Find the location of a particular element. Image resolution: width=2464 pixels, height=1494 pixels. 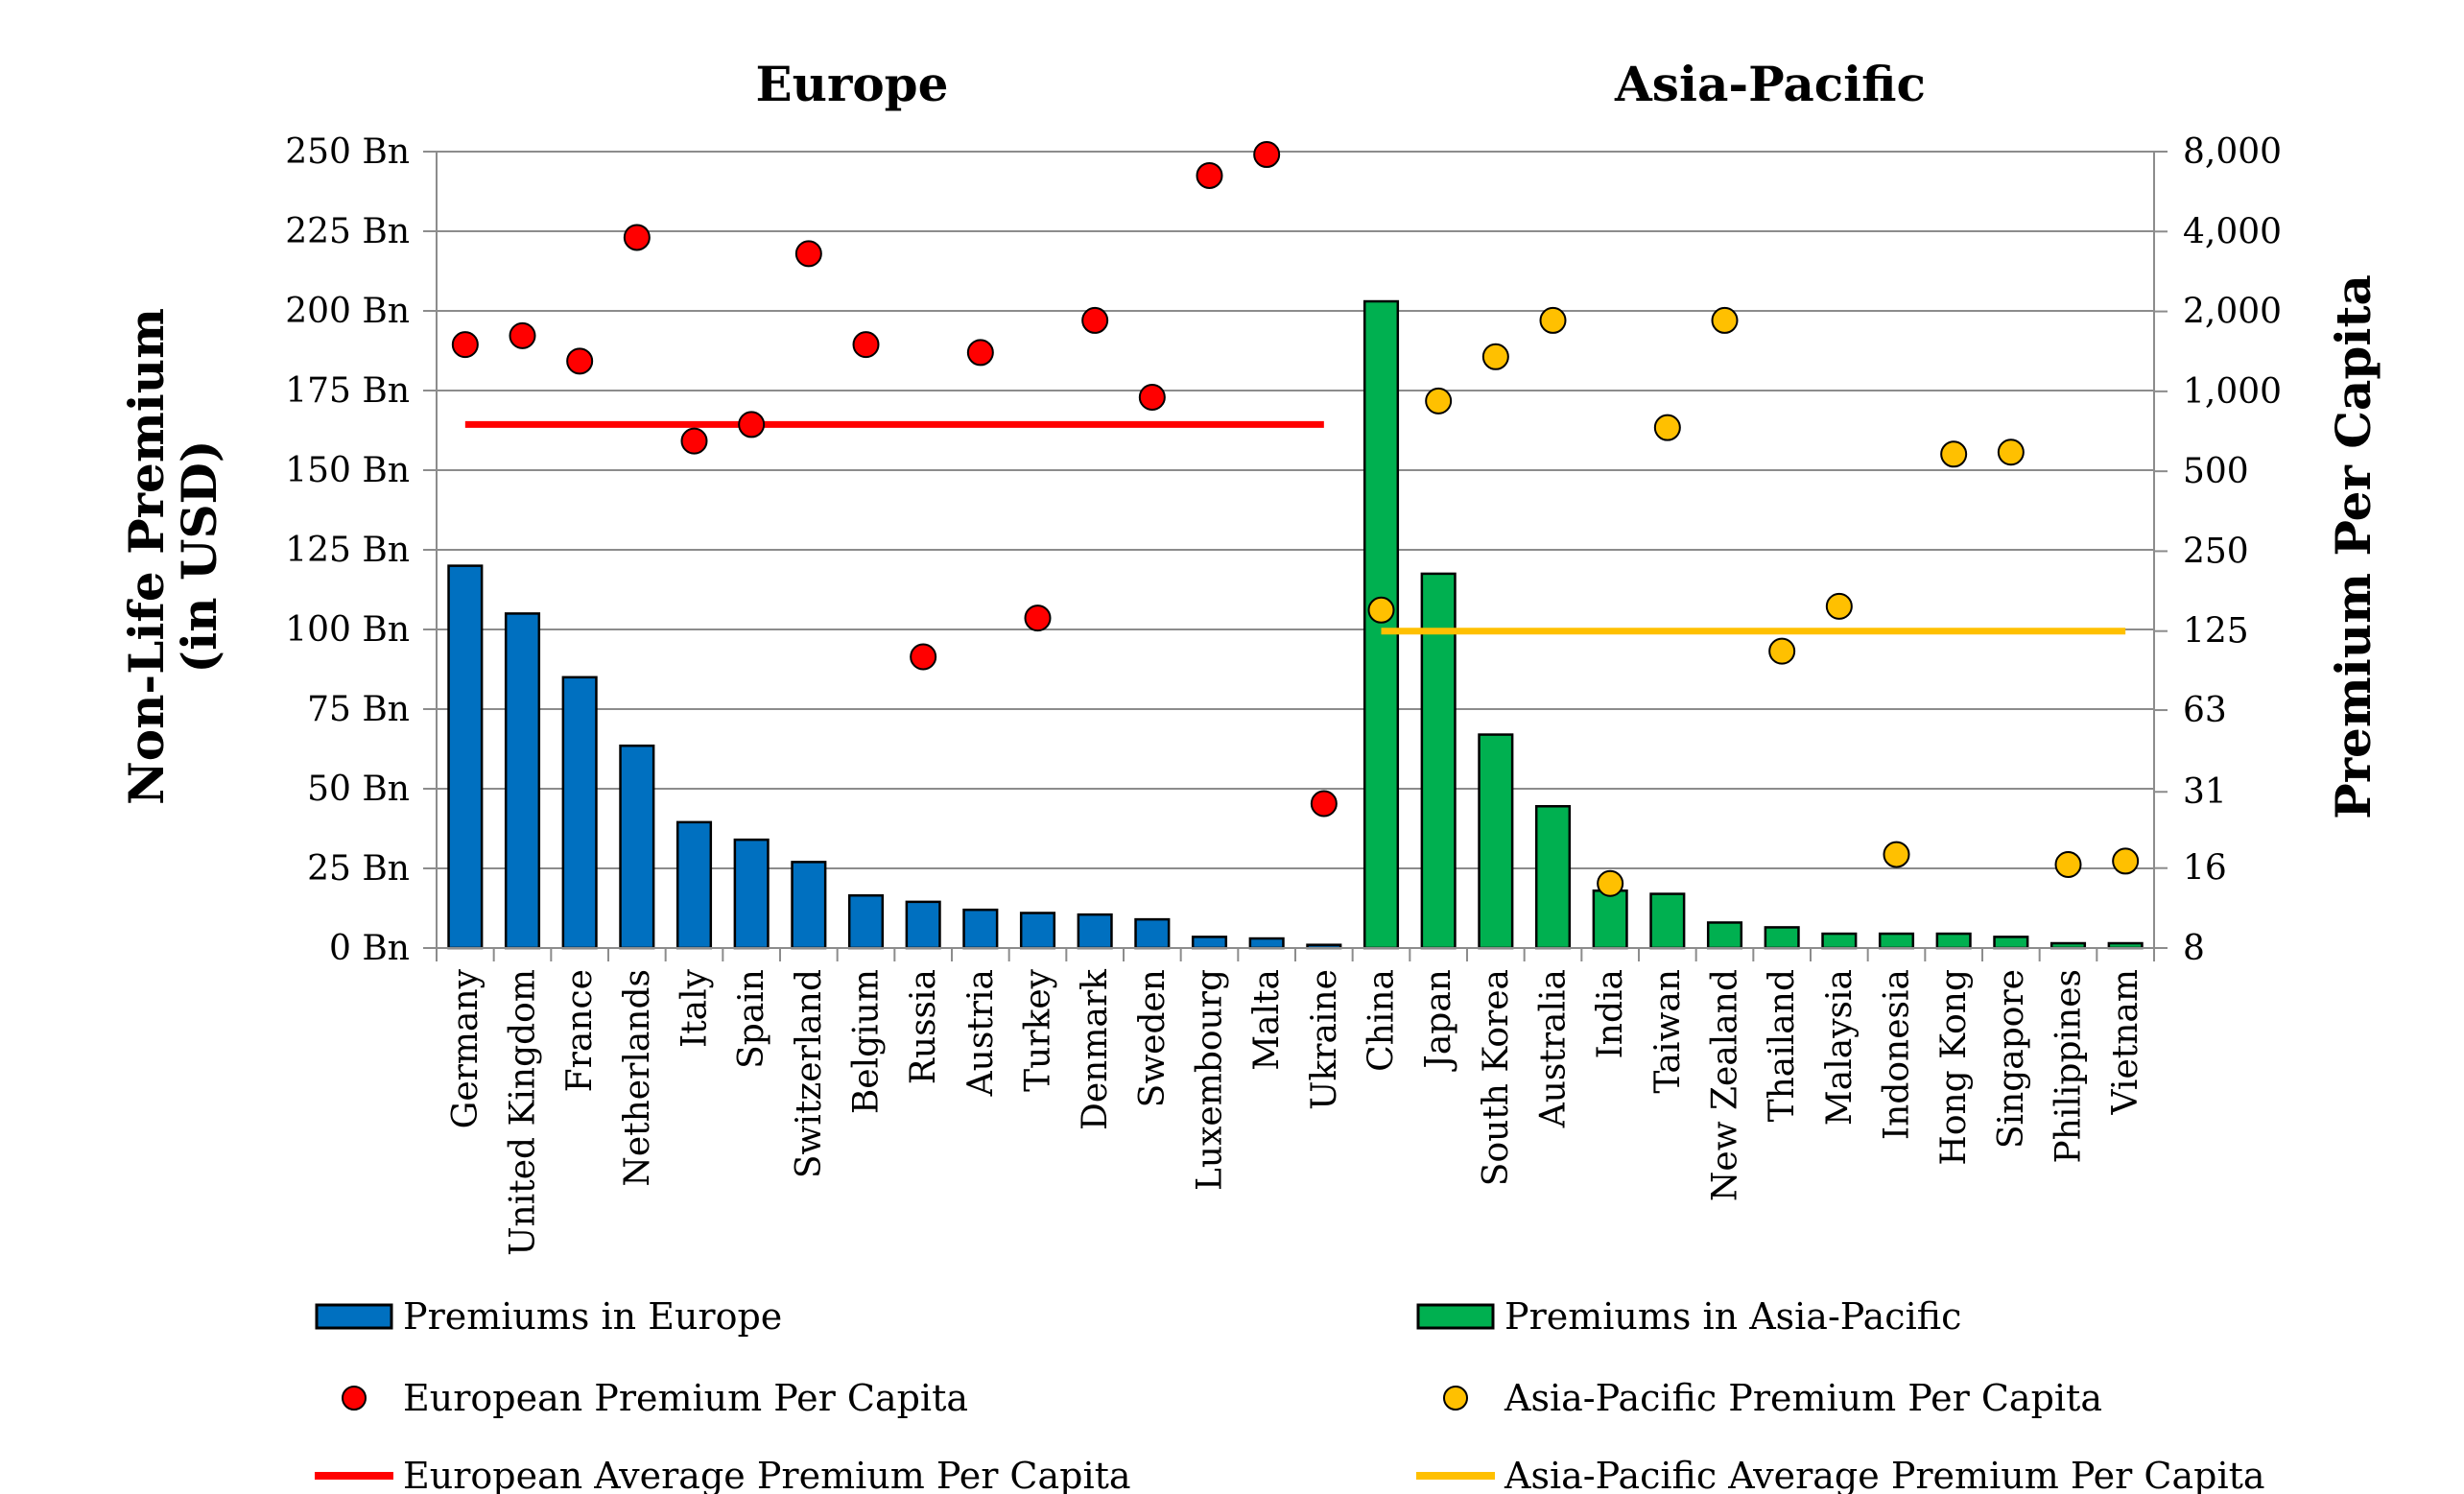

legend-swatch-europe-bars is located at coordinates (354, 1316).